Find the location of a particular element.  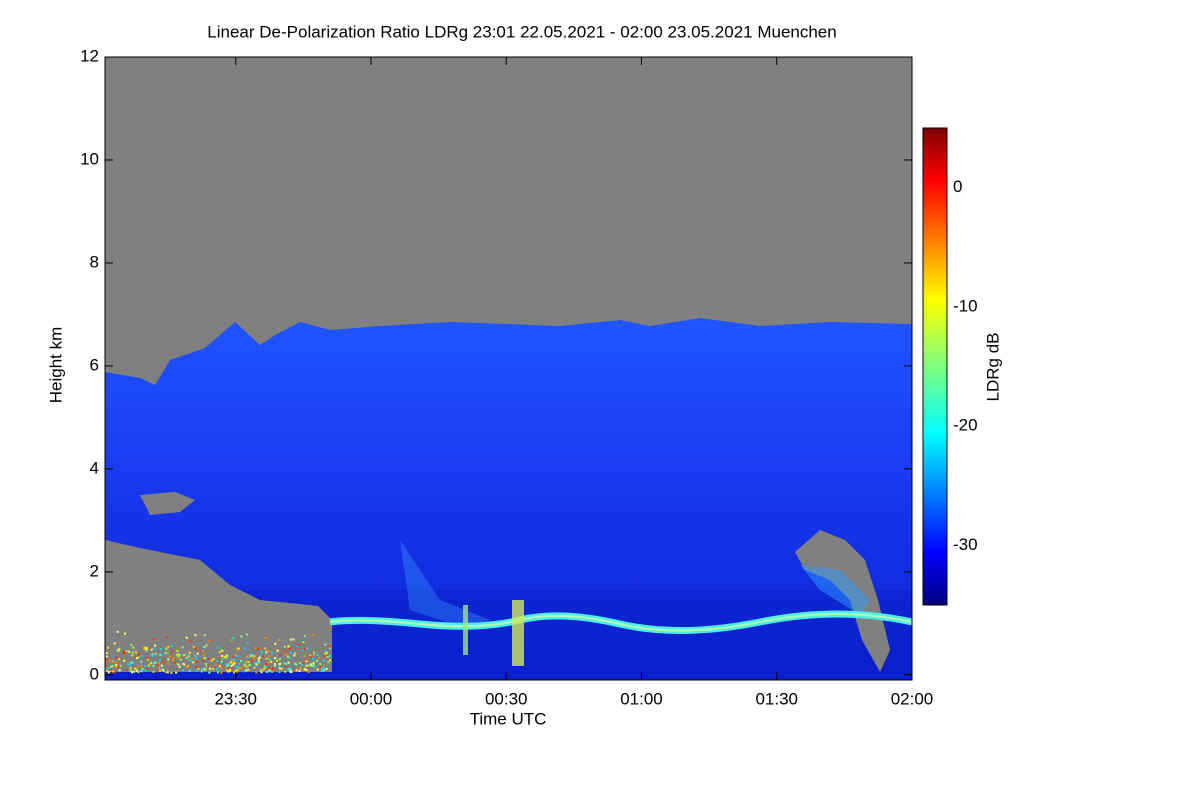

no-signal-area is located at coordinates (842, 601).